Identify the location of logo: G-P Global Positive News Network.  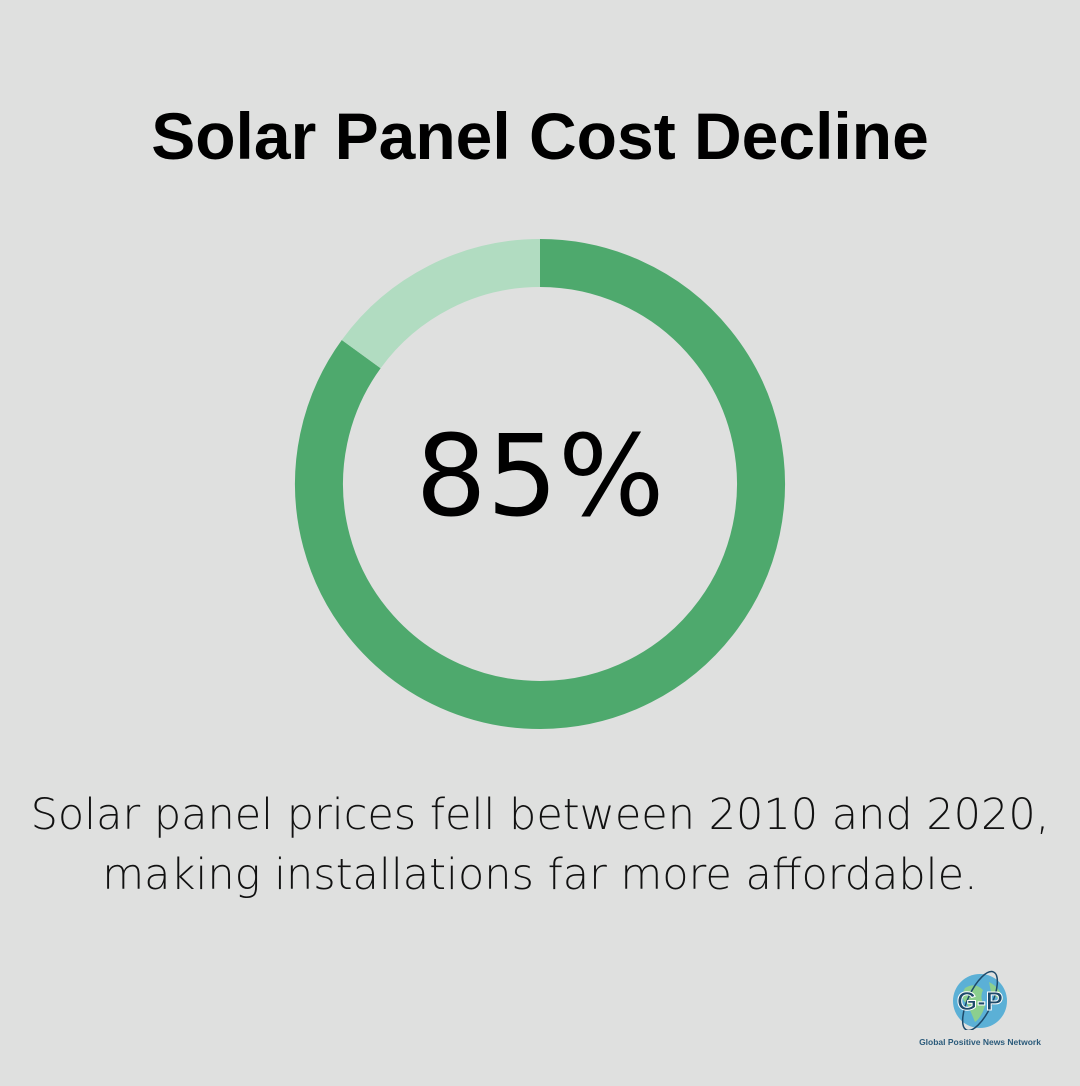
(980, 1007).